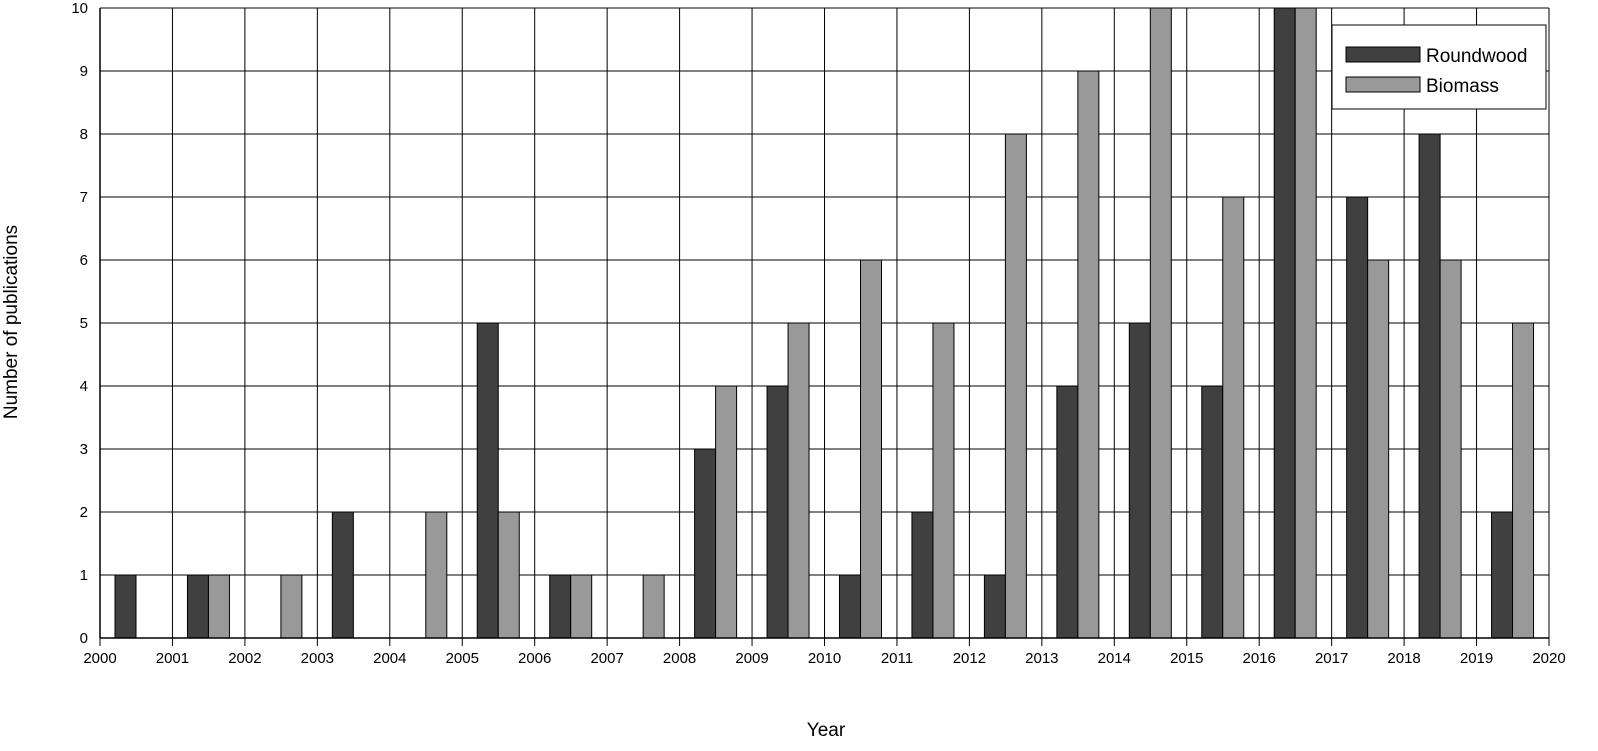 Image resolution: width=1598 pixels, height=751 pixels. What do you see at coordinates (826, 730) in the screenshot?
I see `x-axis-title: Year` at bounding box center [826, 730].